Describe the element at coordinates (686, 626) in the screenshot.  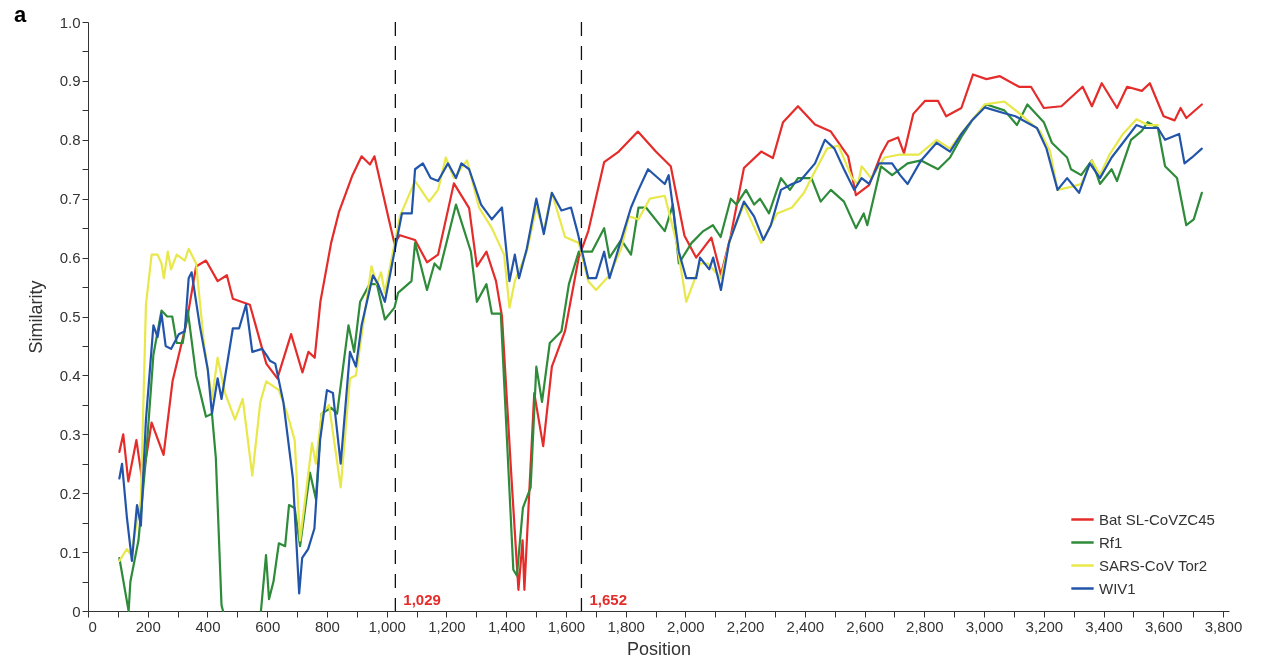
I see `x-tick-label: 2,000` at that location.